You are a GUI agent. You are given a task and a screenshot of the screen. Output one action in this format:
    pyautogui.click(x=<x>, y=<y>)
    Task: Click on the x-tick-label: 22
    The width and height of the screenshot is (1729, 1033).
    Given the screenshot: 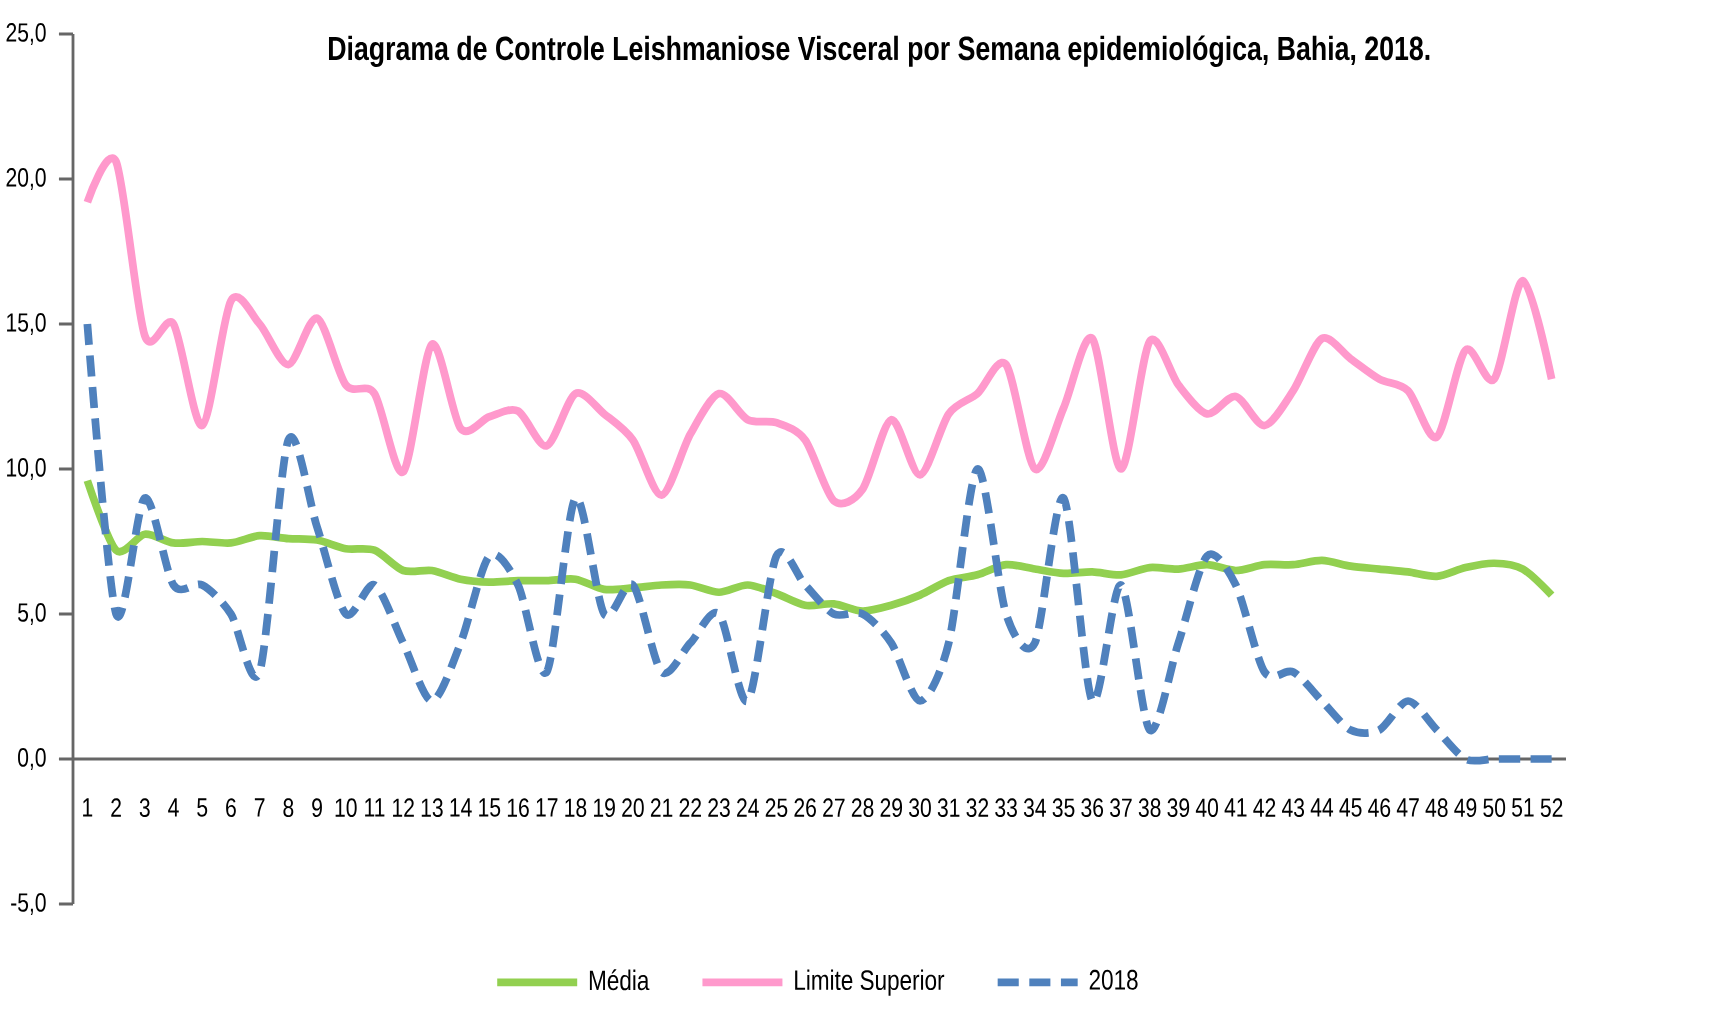 What is the action you would take?
    pyautogui.click(x=690, y=807)
    